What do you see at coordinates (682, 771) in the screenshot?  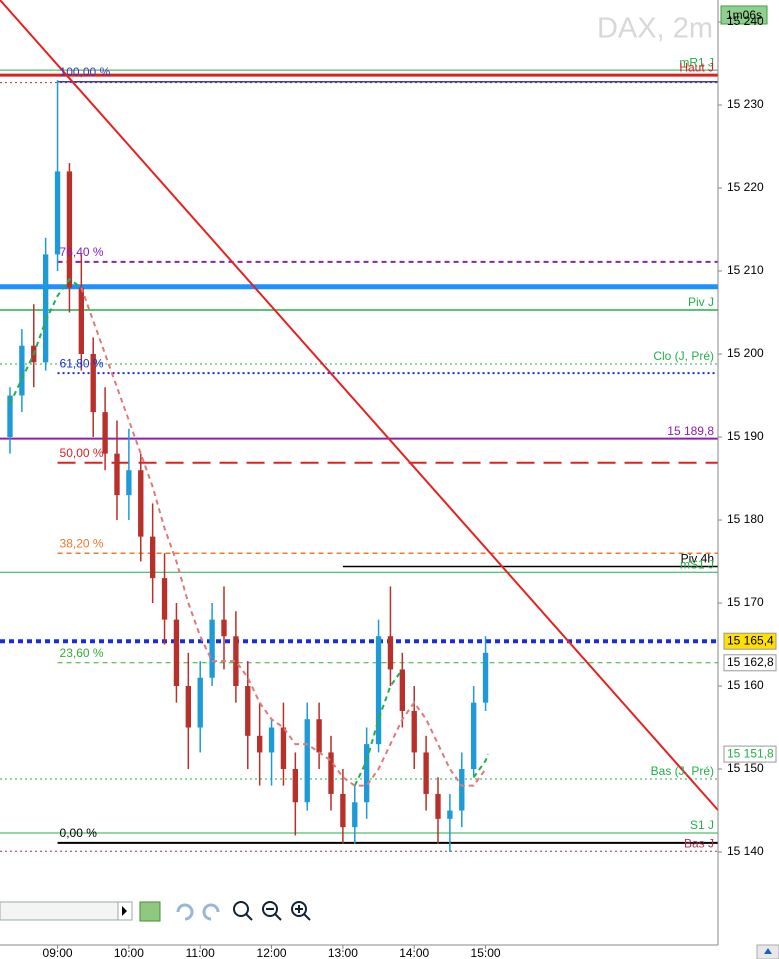 I see `level-label: Bas (J, Pré)` at bounding box center [682, 771].